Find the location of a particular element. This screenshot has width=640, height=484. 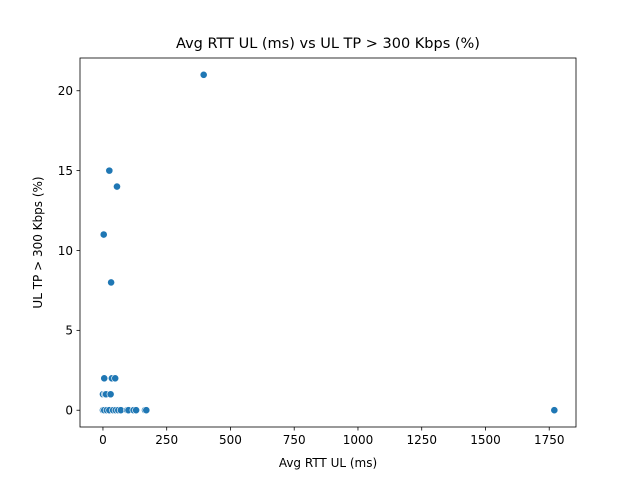

x-tick-label: 0 is located at coordinates (103, 440).